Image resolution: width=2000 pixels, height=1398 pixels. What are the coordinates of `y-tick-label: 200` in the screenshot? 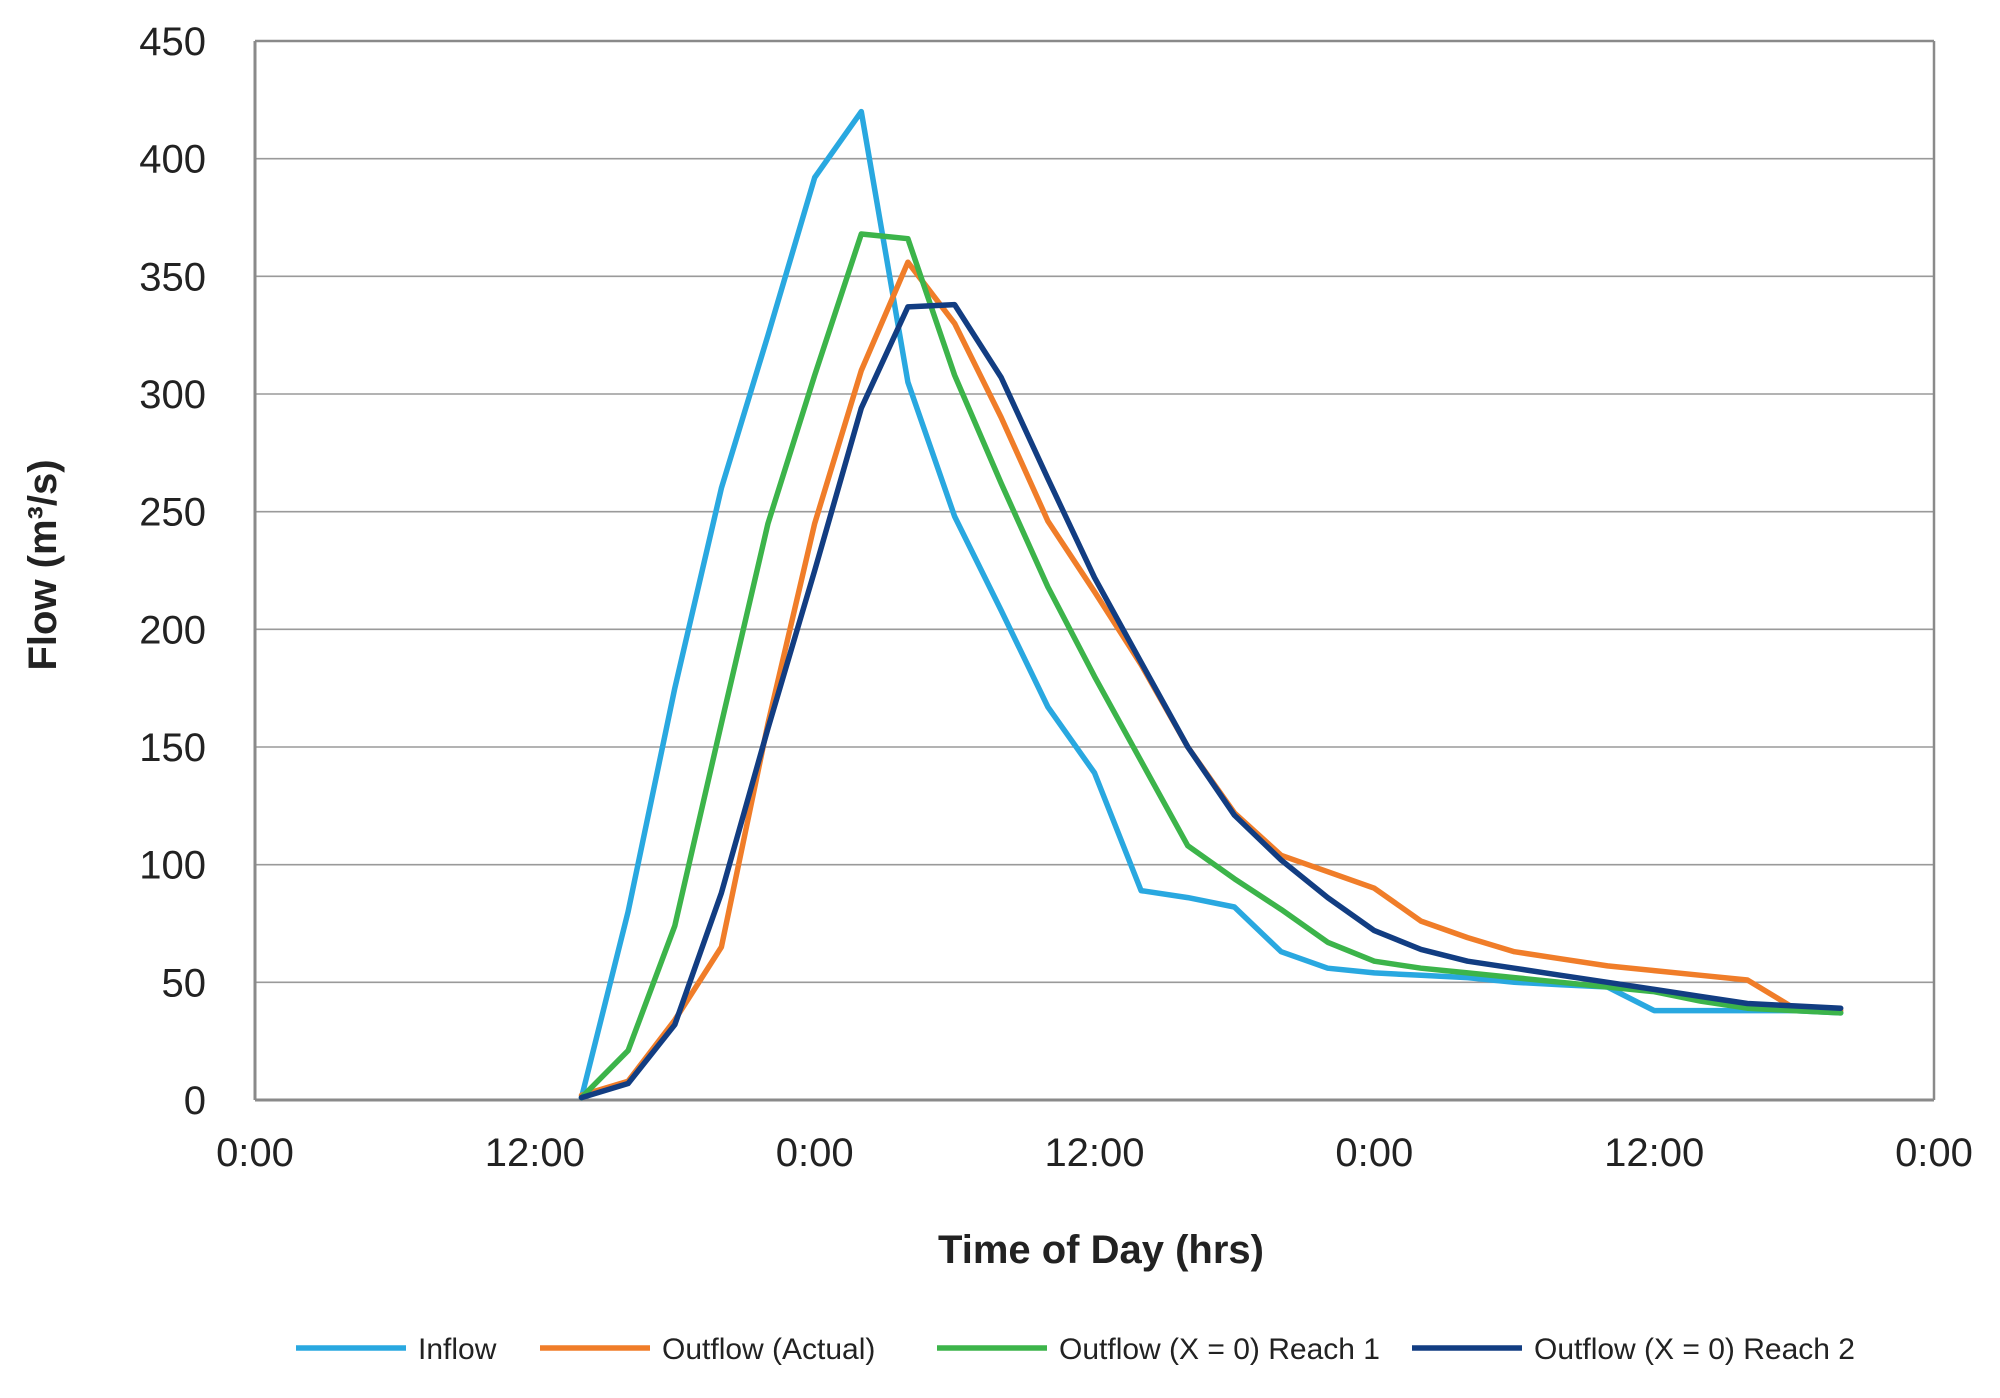 It's located at (172, 630).